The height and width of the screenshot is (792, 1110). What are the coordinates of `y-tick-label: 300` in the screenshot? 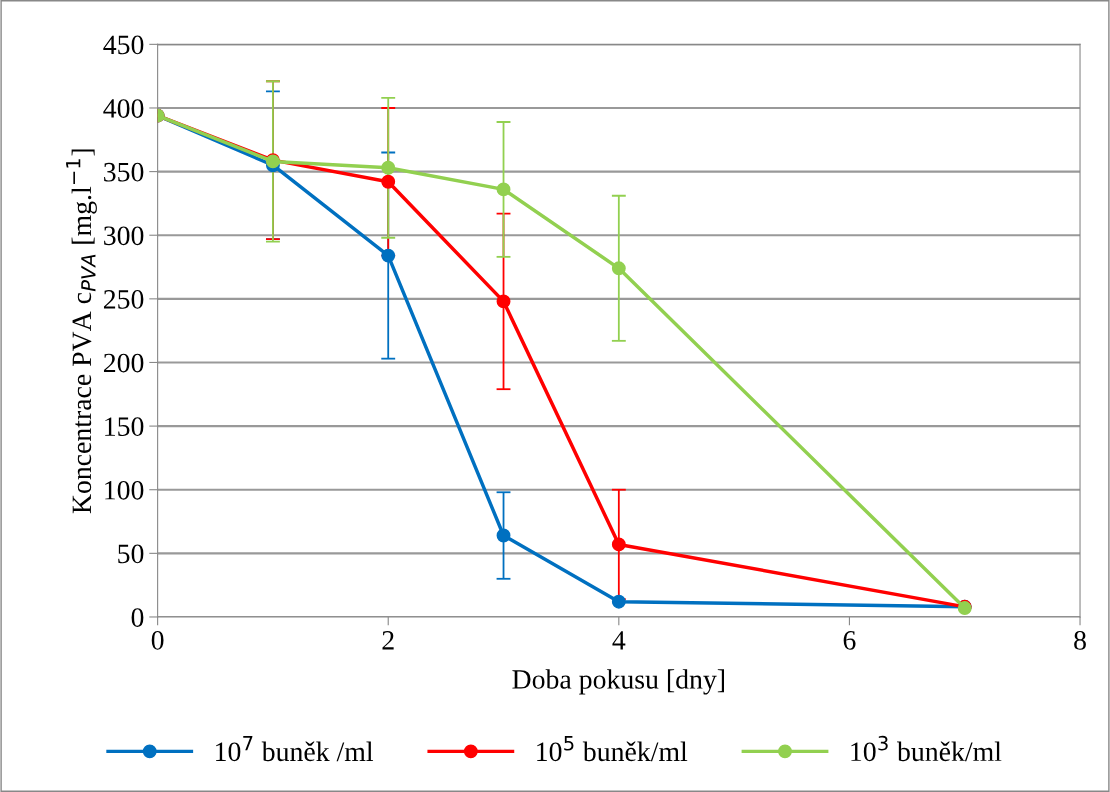 It's located at (124, 236).